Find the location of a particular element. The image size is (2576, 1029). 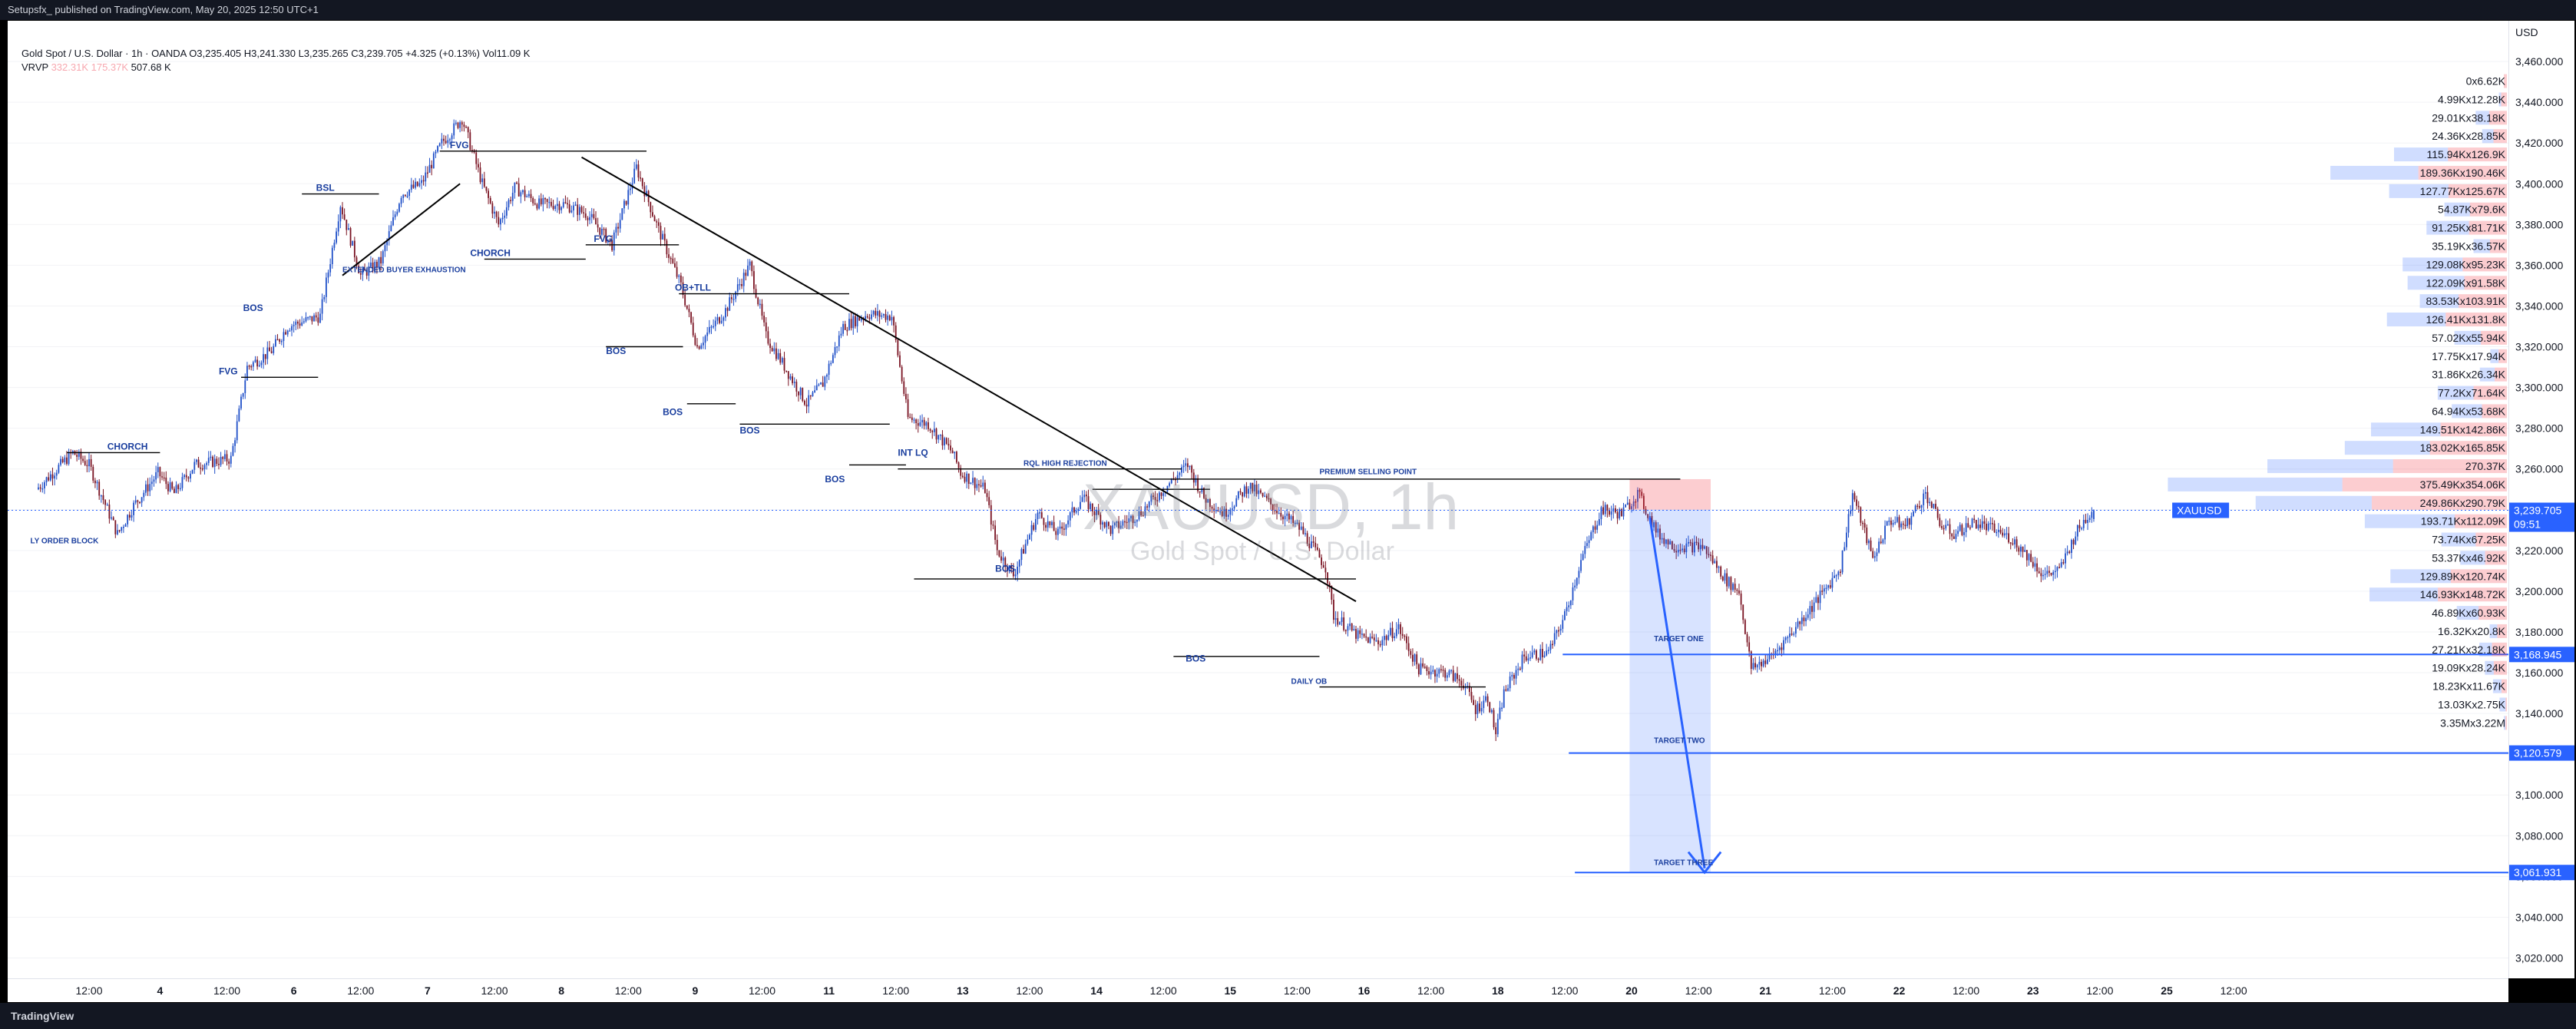

vrvp-line: VRVP 332.31K 175.37K 507.68 K is located at coordinates (275, 67).